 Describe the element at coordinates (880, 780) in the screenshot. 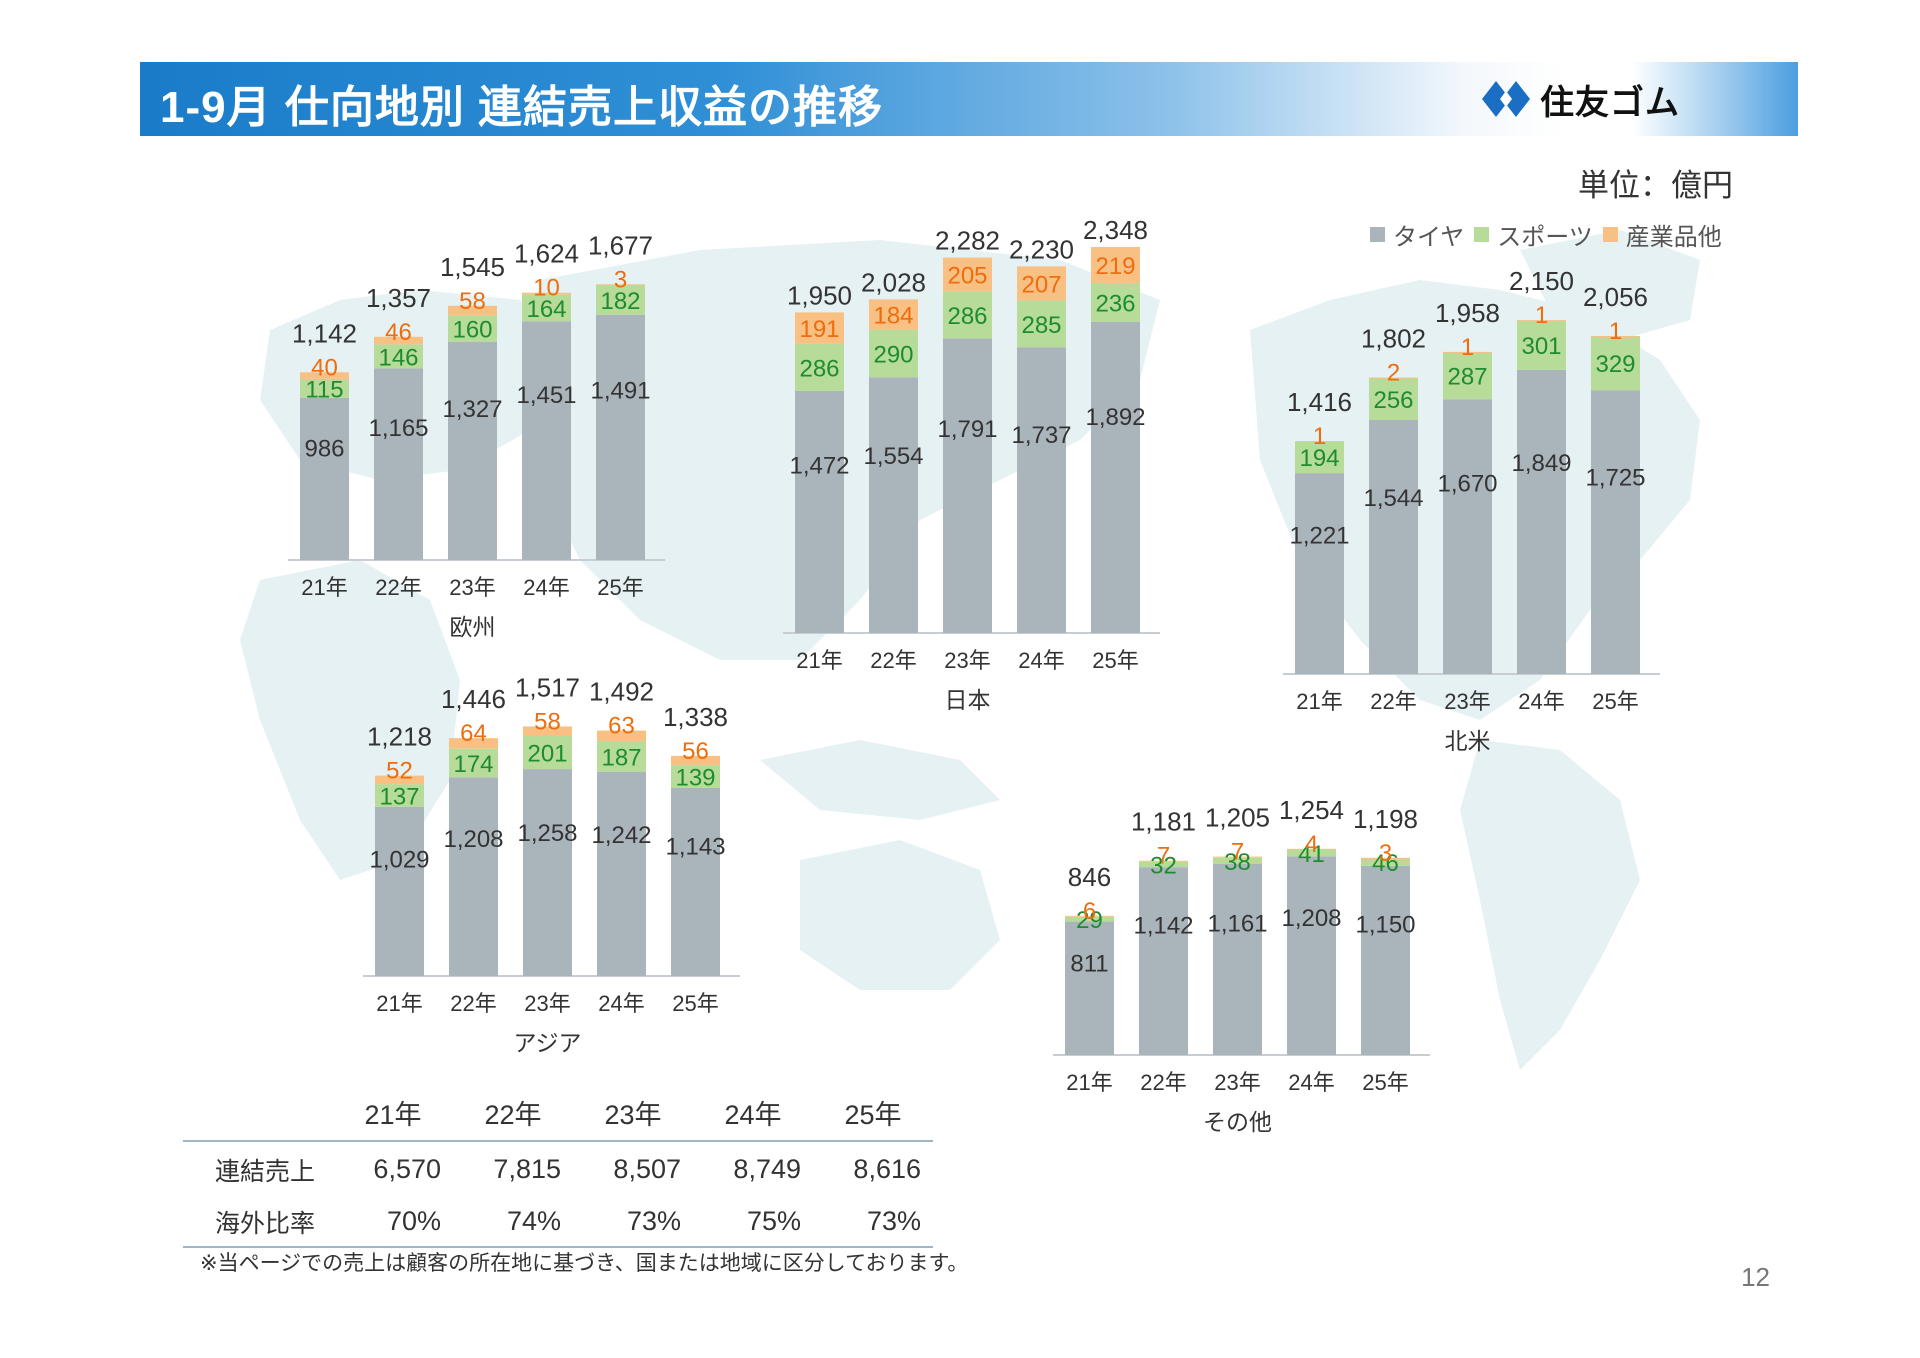

I see `map-indonesia` at that location.